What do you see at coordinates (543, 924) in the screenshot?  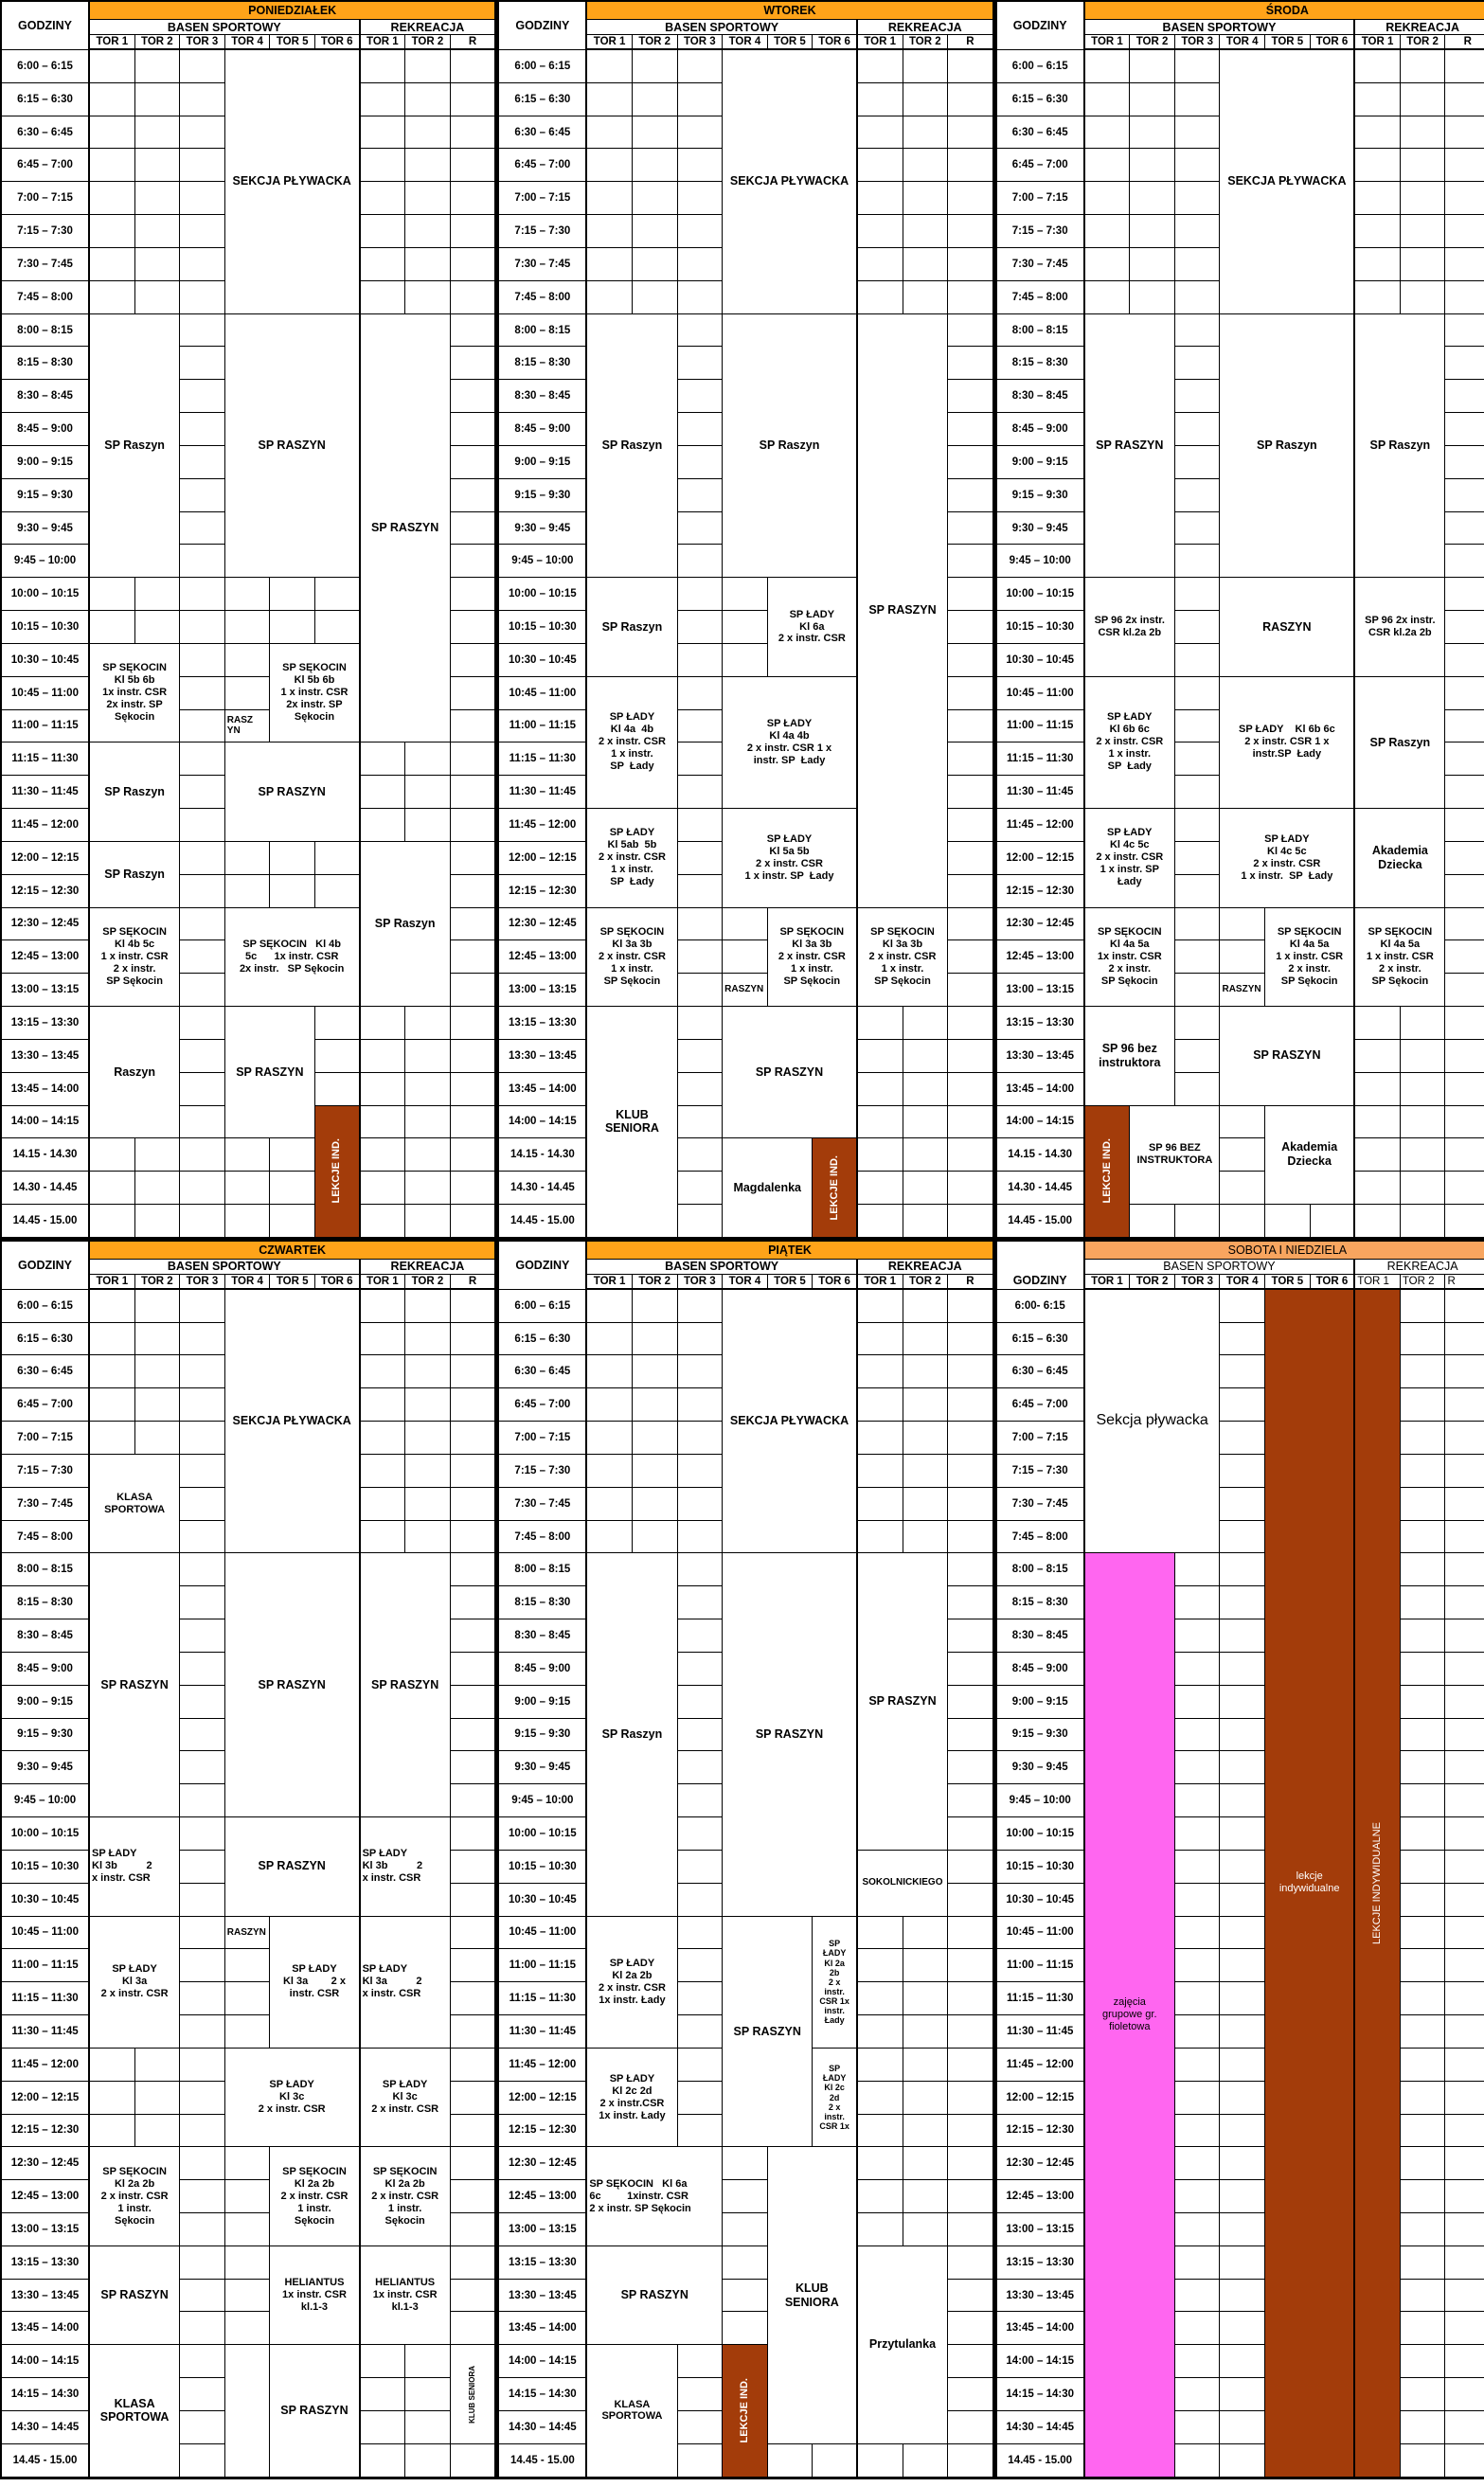 I see `time-label: 12:30 – 12:45` at bounding box center [543, 924].